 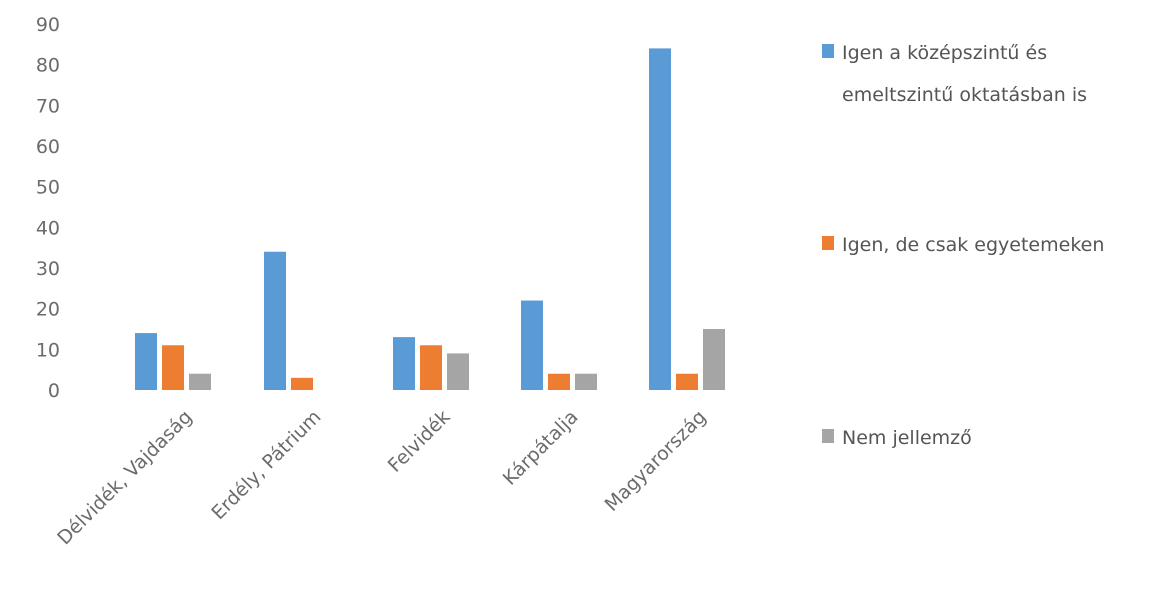 I want to click on y-tick-label: 30, so click(x=48, y=269).